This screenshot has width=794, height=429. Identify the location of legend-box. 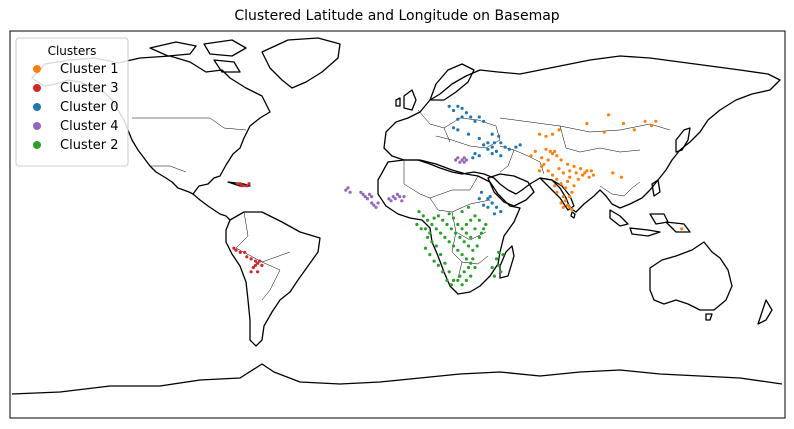
(72, 102).